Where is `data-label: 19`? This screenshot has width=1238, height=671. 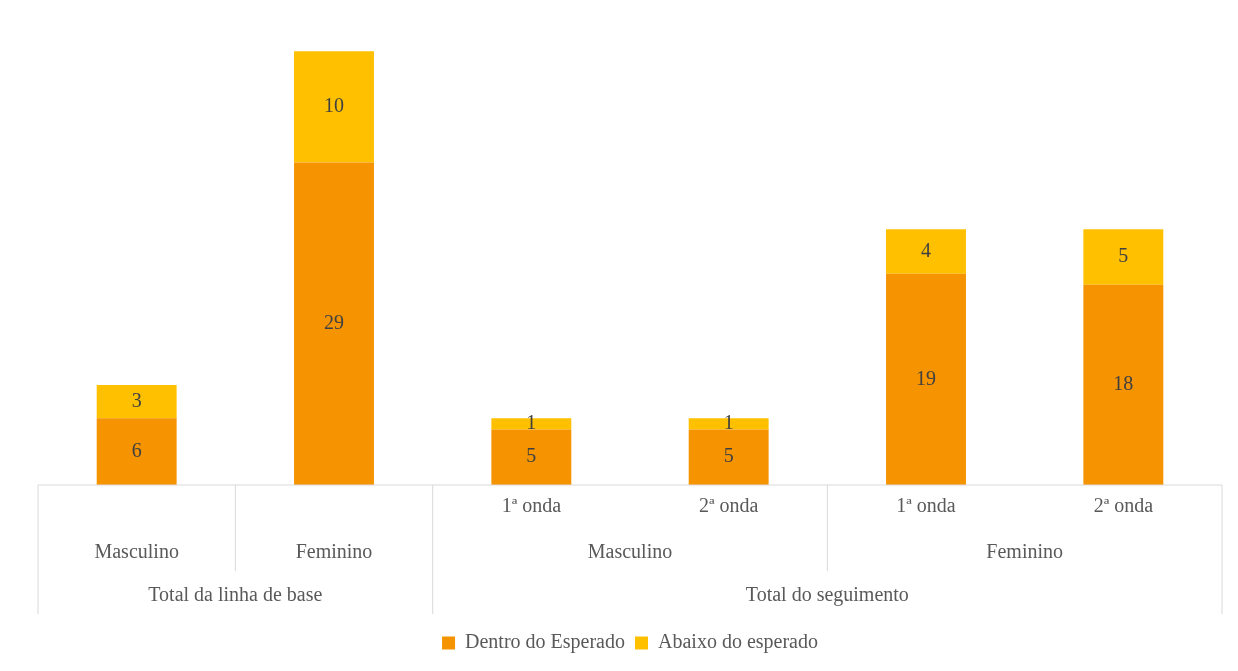
data-label: 19 is located at coordinates (926, 377).